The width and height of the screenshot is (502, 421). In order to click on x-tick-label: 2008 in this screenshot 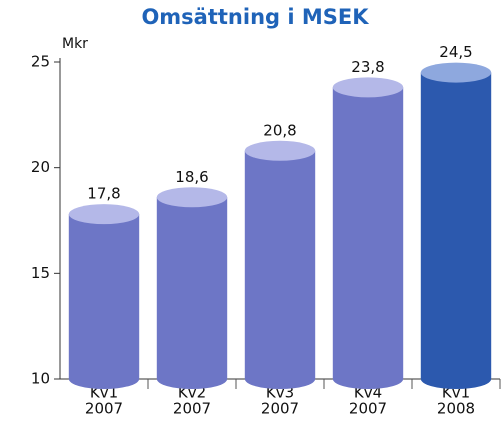, I will do `click(456, 409)`.